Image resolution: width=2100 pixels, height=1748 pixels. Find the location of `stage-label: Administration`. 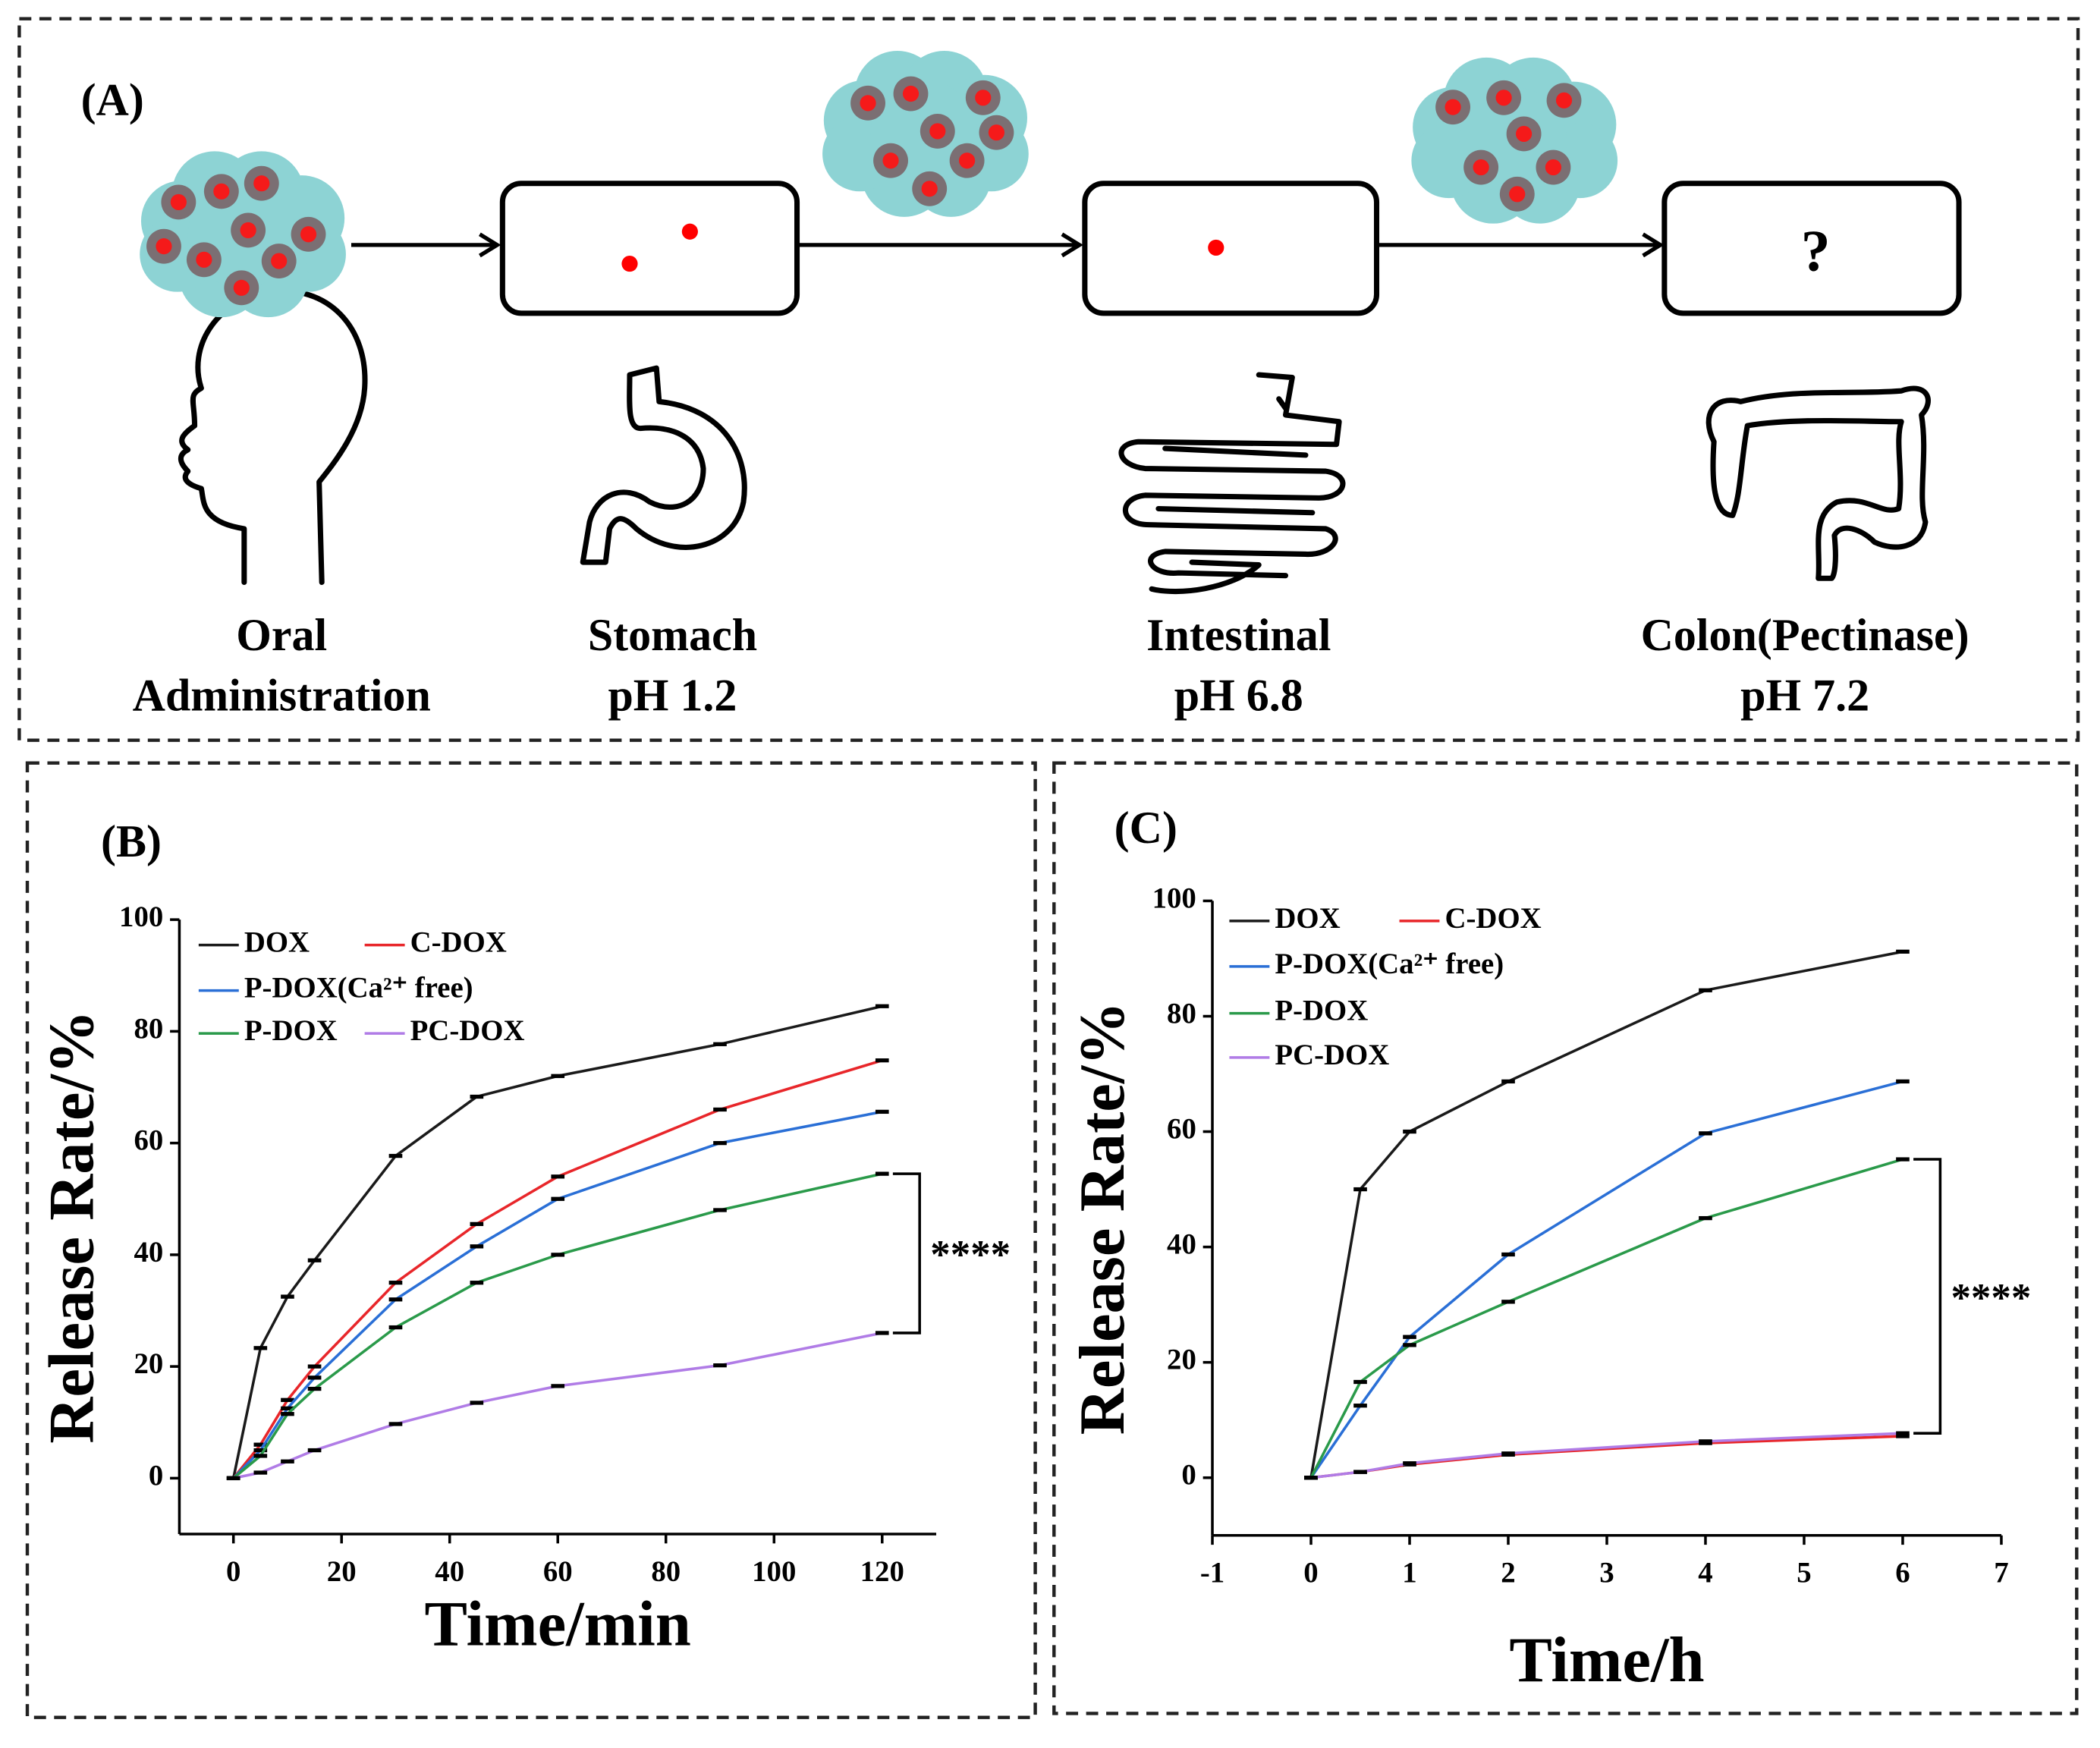

stage-label: Administration is located at coordinates (282, 696).